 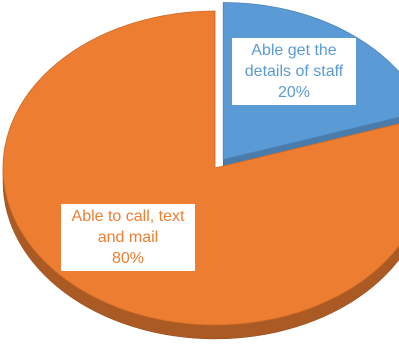 What do you see at coordinates (128, 227) in the screenshot?
I see `data-label-call-text-mail-name: Able to call, text and mail` at bounding box center [128, 227].